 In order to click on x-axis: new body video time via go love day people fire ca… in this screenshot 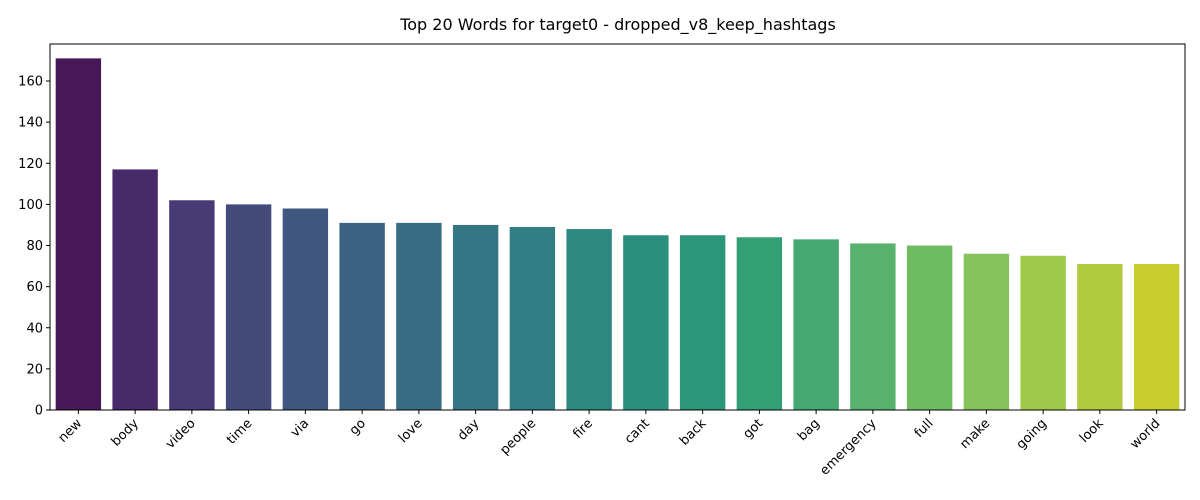, I will do `click(610, 444)`.